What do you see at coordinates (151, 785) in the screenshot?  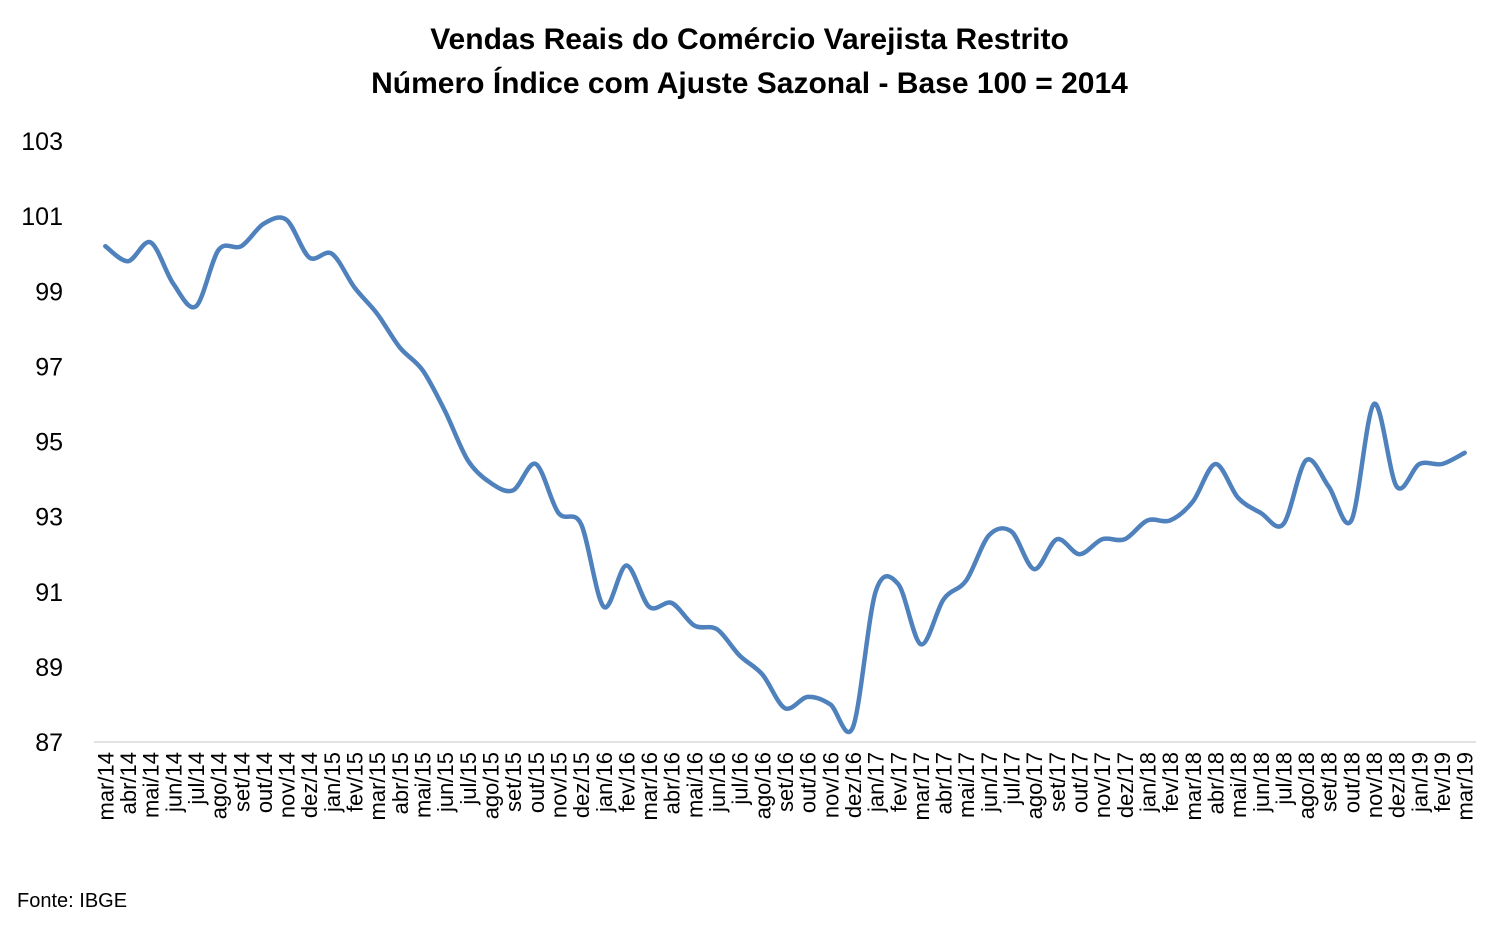 I see `x-tick-label: mai/14` at bounding box center [151, 785].